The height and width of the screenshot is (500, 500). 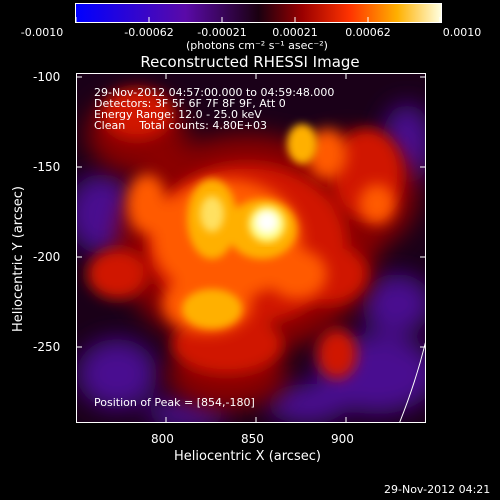 What do you see at coordinates (295, 32) in the screenshot?
I see `colorbar-tick-label: 0.00021` at bounding box center [295, 32].